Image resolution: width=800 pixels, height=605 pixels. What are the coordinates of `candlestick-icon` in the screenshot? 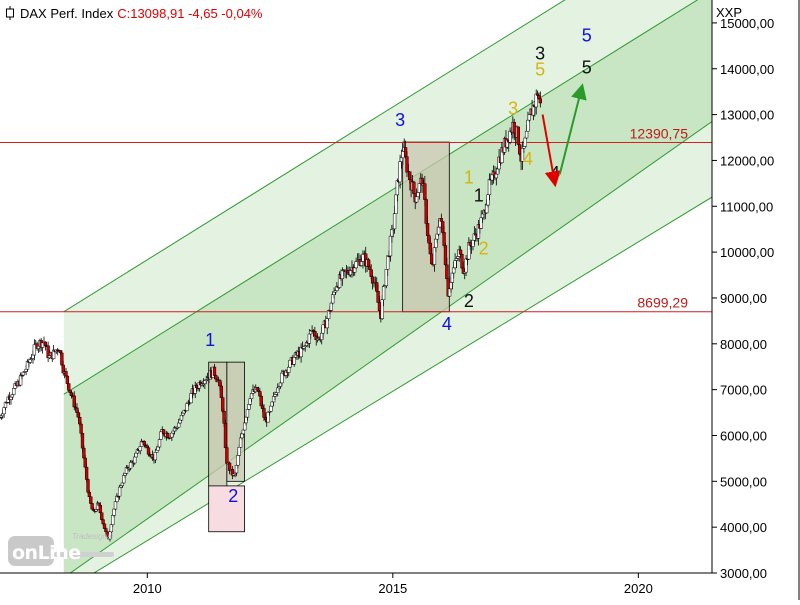 It's located at (10, 13).